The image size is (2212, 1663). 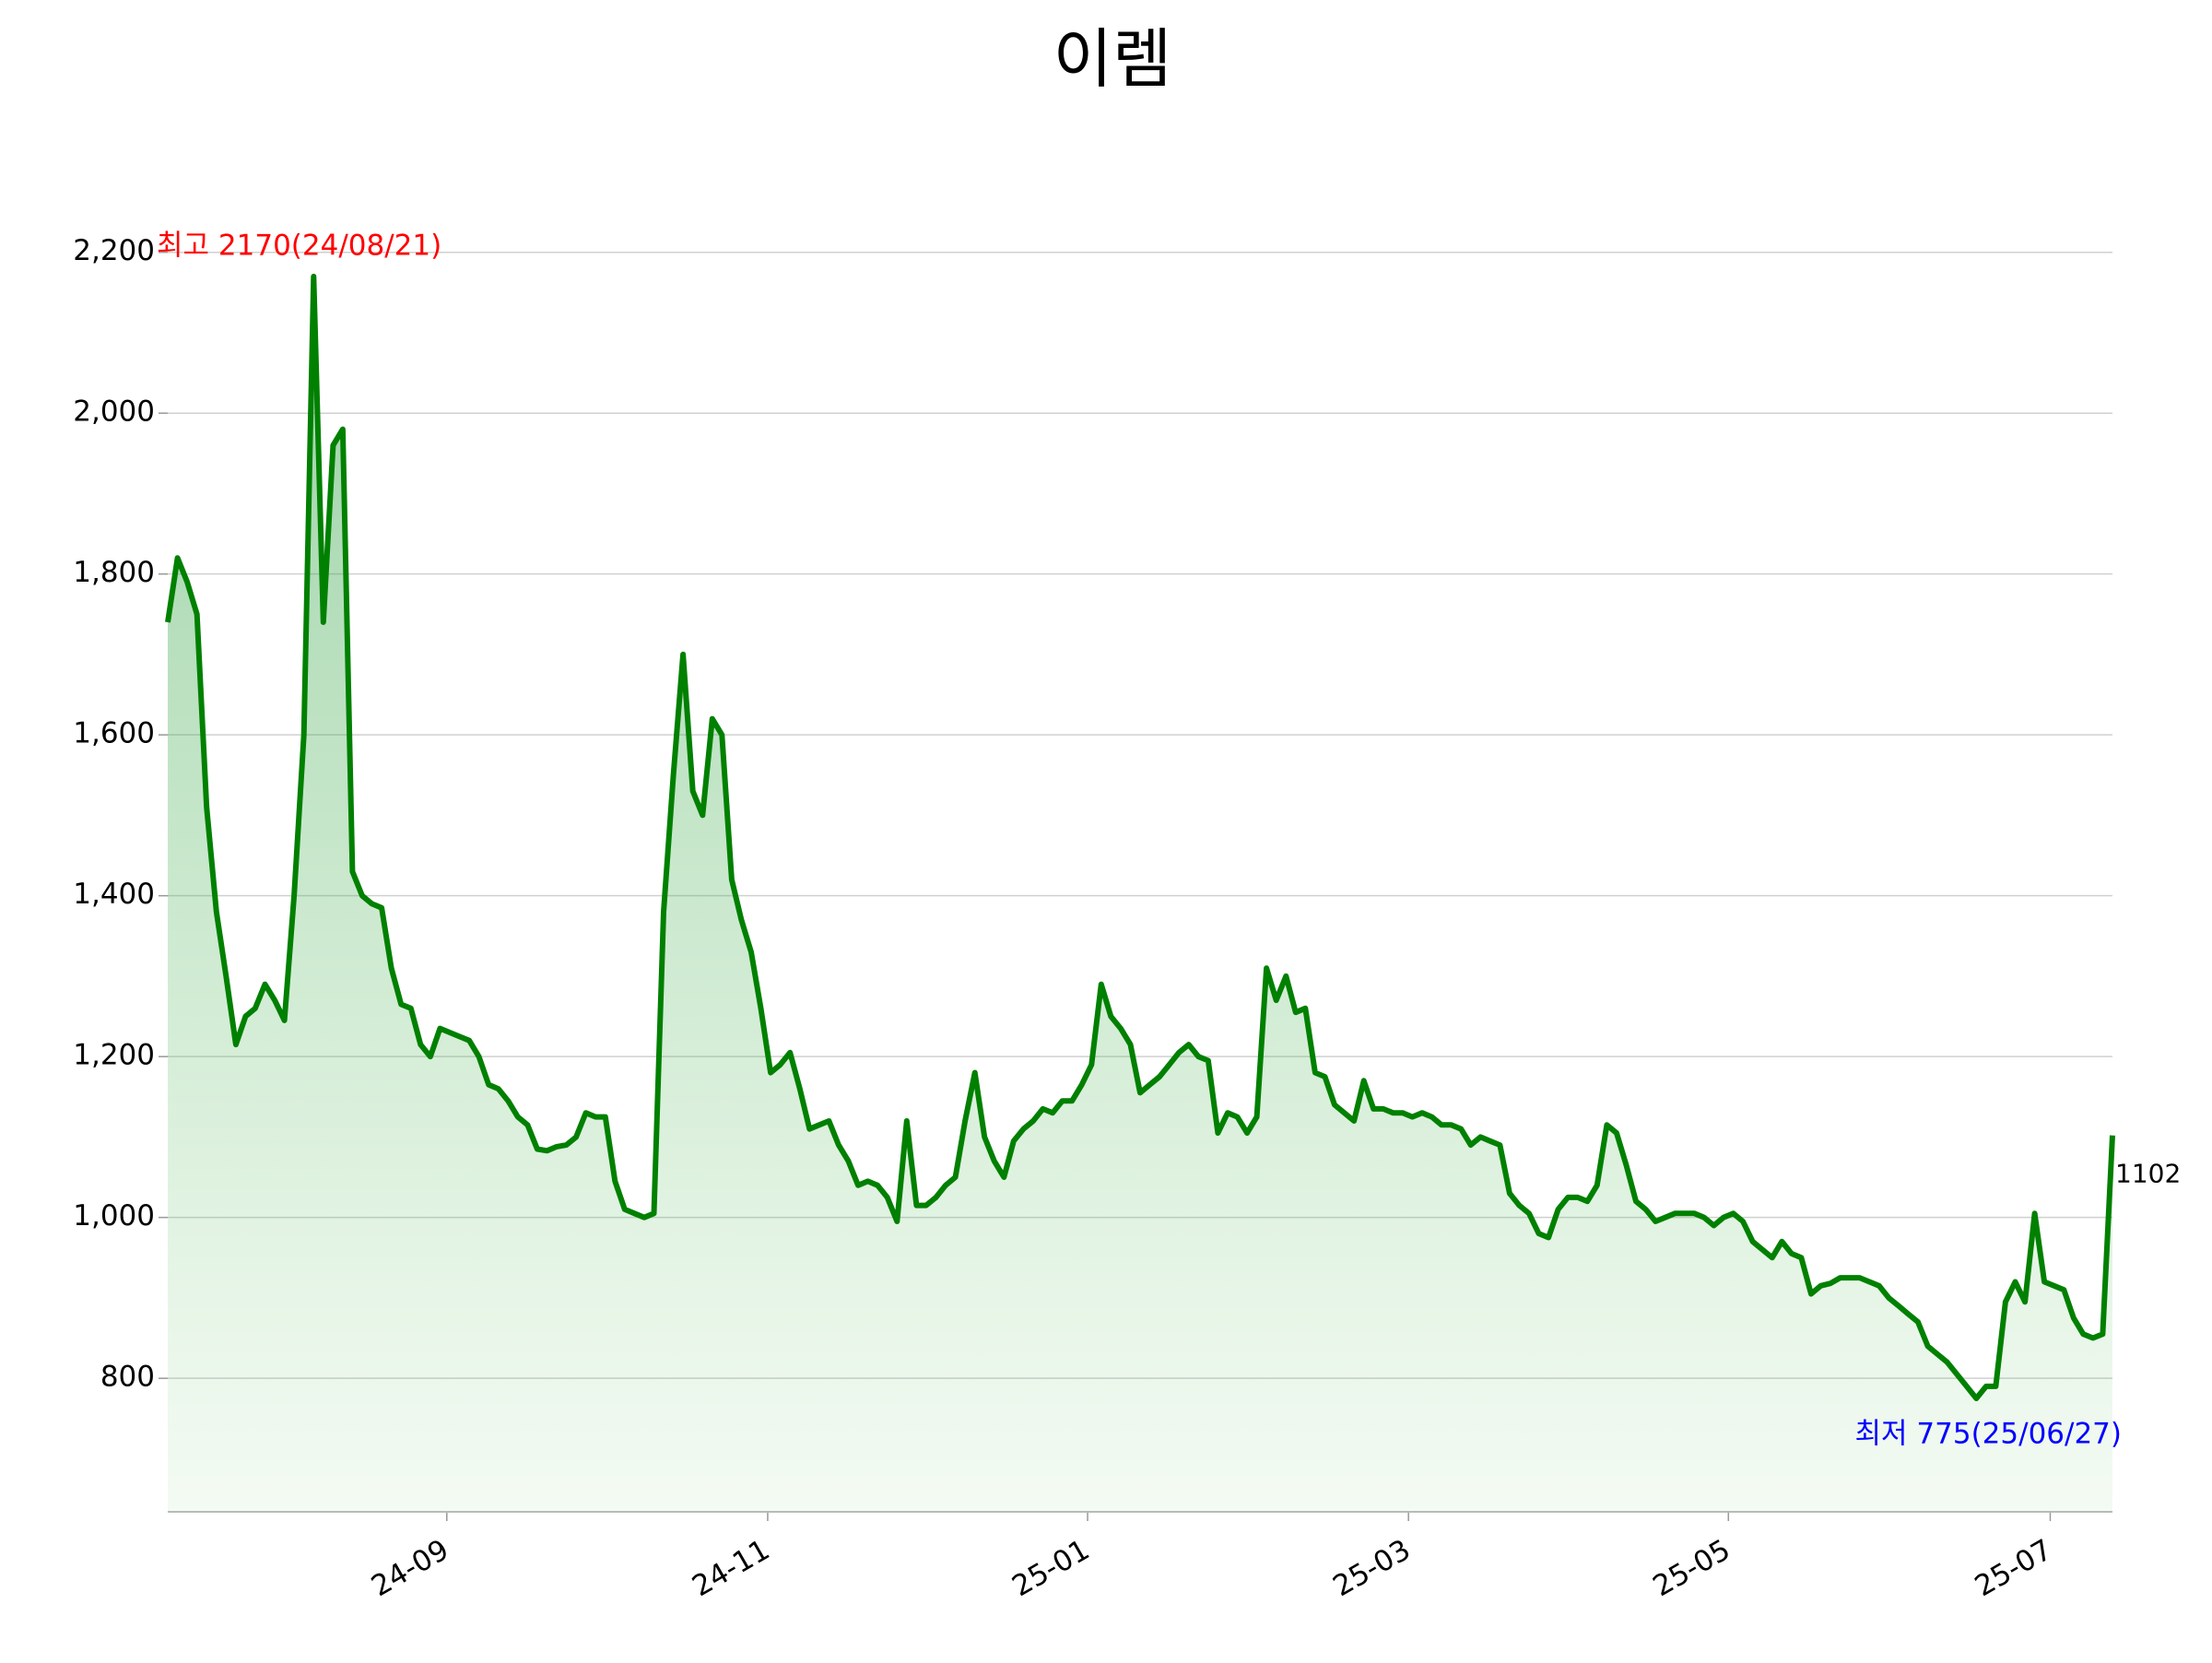 I want to click on x-tick-label: 25-05, so click(x=1692, y=1568).